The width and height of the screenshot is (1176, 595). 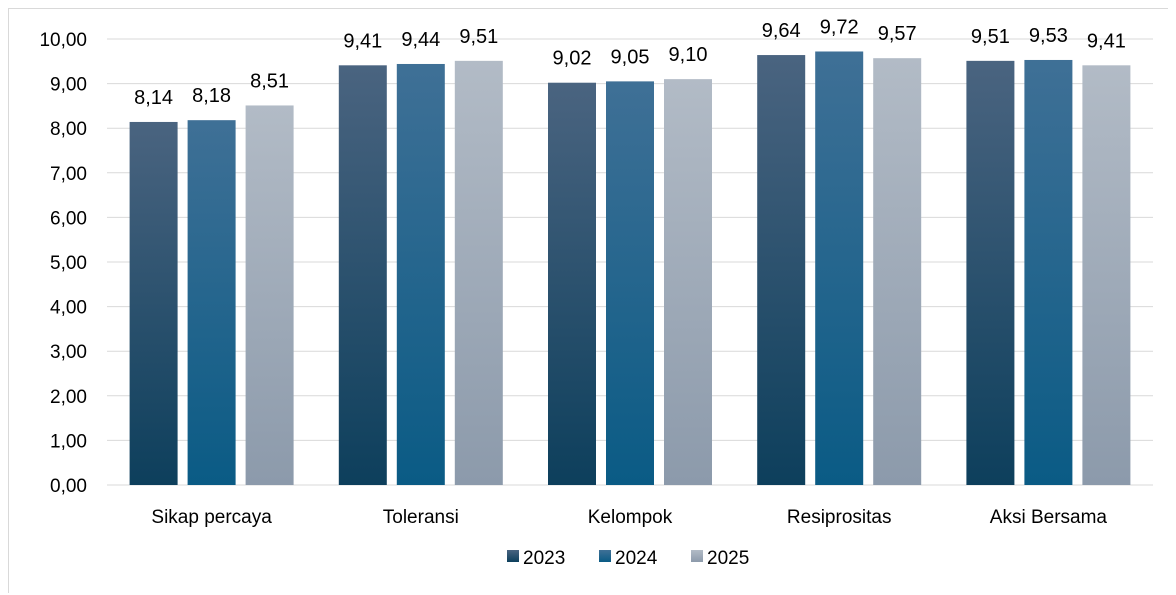 What do you see at coordinates (68, 129) in the screenshot?
I see `y-tick-label: 8,00` at bounding box center [68, 129].